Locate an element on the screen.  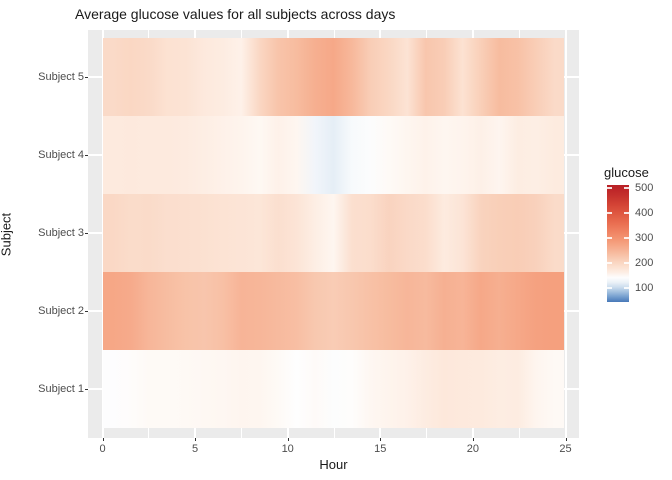
y-axis-title: Subject is located at coordinates (7, 234).